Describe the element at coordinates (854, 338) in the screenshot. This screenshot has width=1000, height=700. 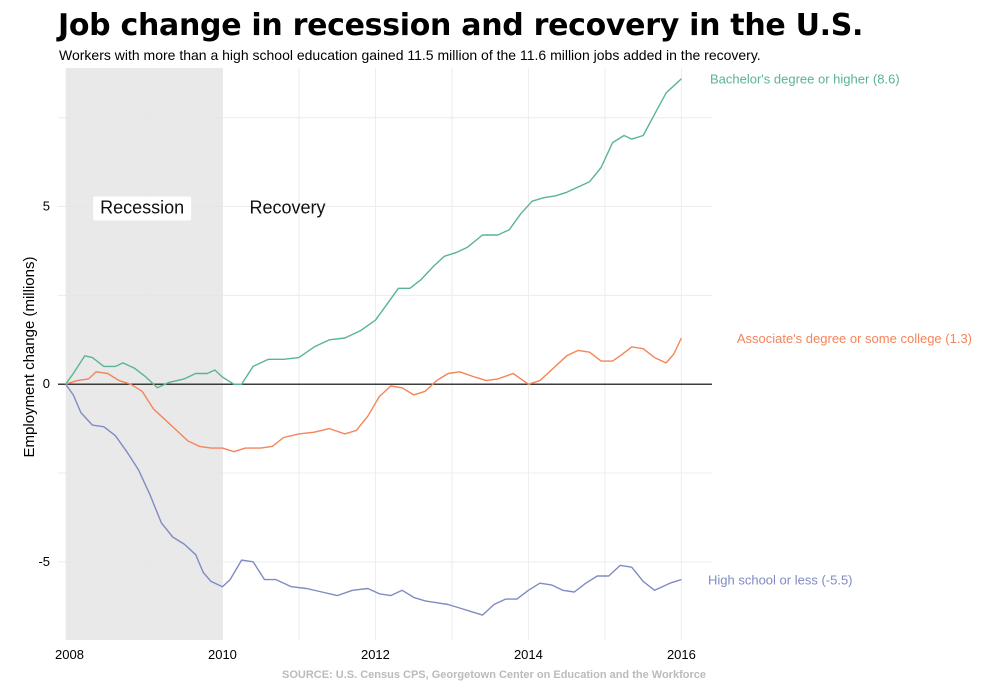
I see `series-label: Associate's degree or some college (1.3)` at that location.